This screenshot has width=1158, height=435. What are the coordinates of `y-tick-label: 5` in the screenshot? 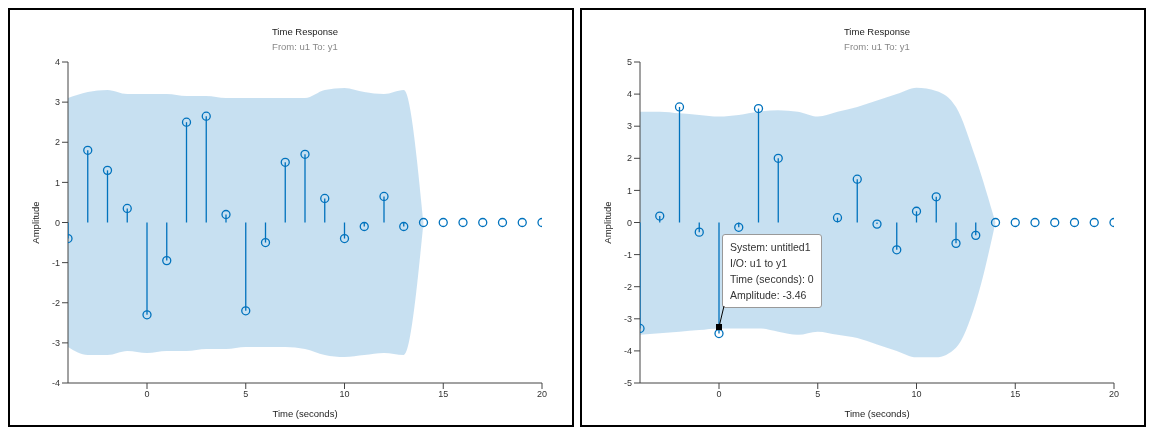 It's located at (629, 62).